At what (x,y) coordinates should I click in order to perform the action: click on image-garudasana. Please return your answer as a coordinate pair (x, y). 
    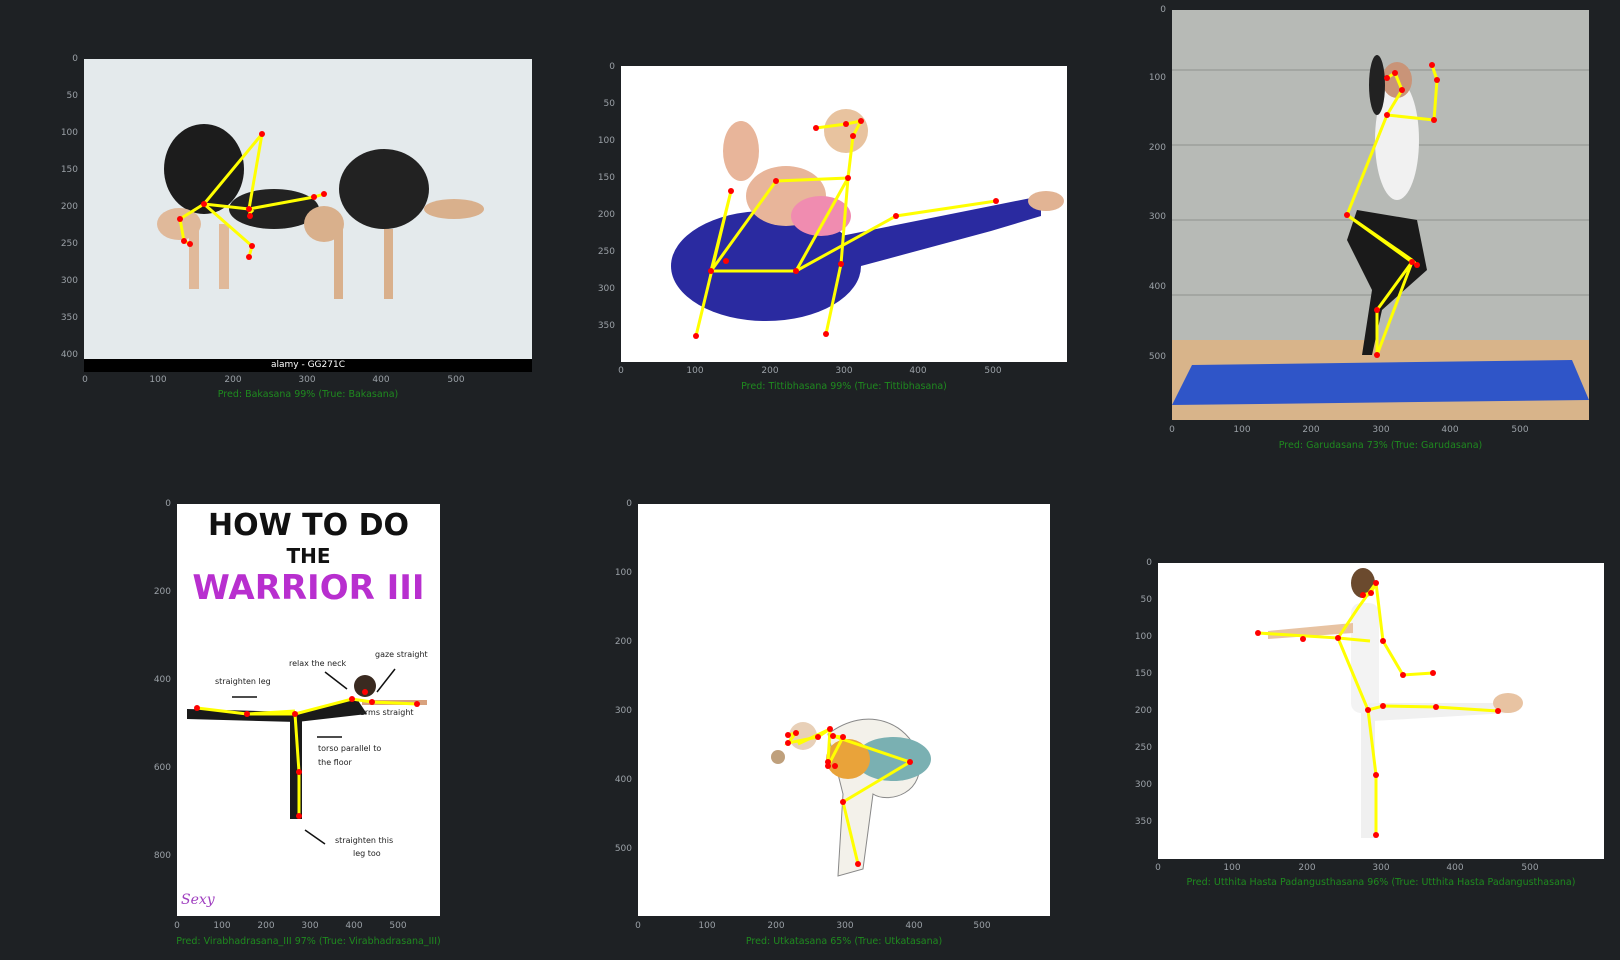
    Looking at the image, I should click on (1380, 215).